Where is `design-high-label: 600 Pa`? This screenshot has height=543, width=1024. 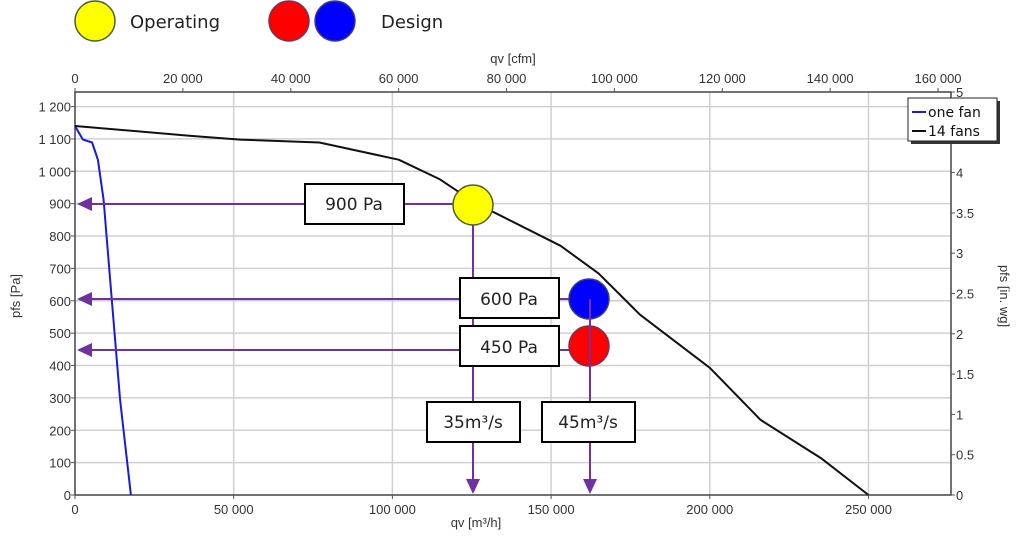 design-high-label: 600 Pa is located at coordinates (509, 300).